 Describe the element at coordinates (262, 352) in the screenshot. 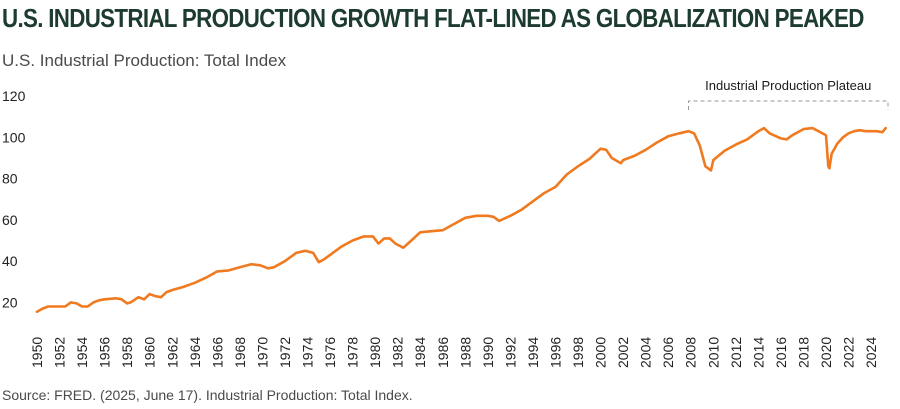

I see `x-tick-label-1970: 1970` at that location.